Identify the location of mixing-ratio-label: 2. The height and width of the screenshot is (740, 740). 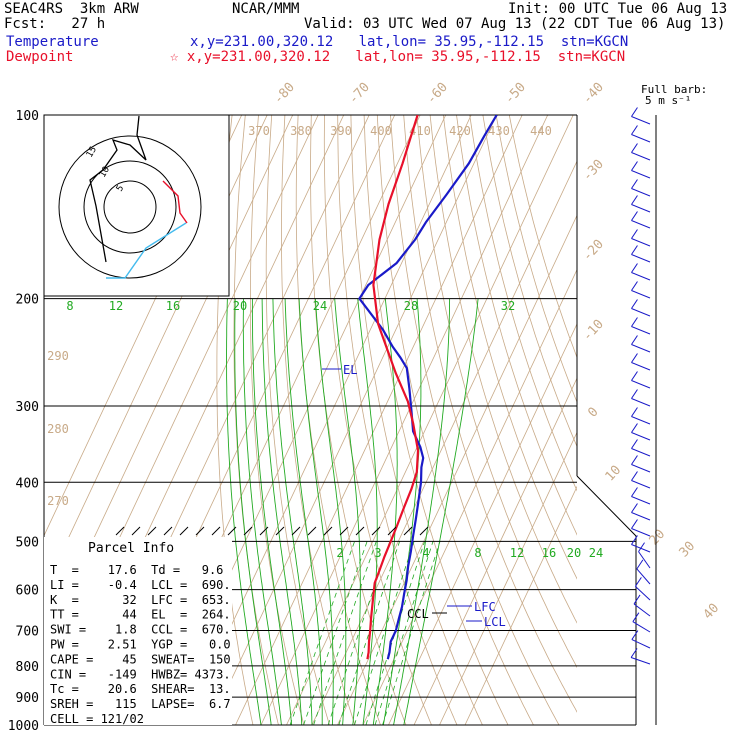
(339, 553).